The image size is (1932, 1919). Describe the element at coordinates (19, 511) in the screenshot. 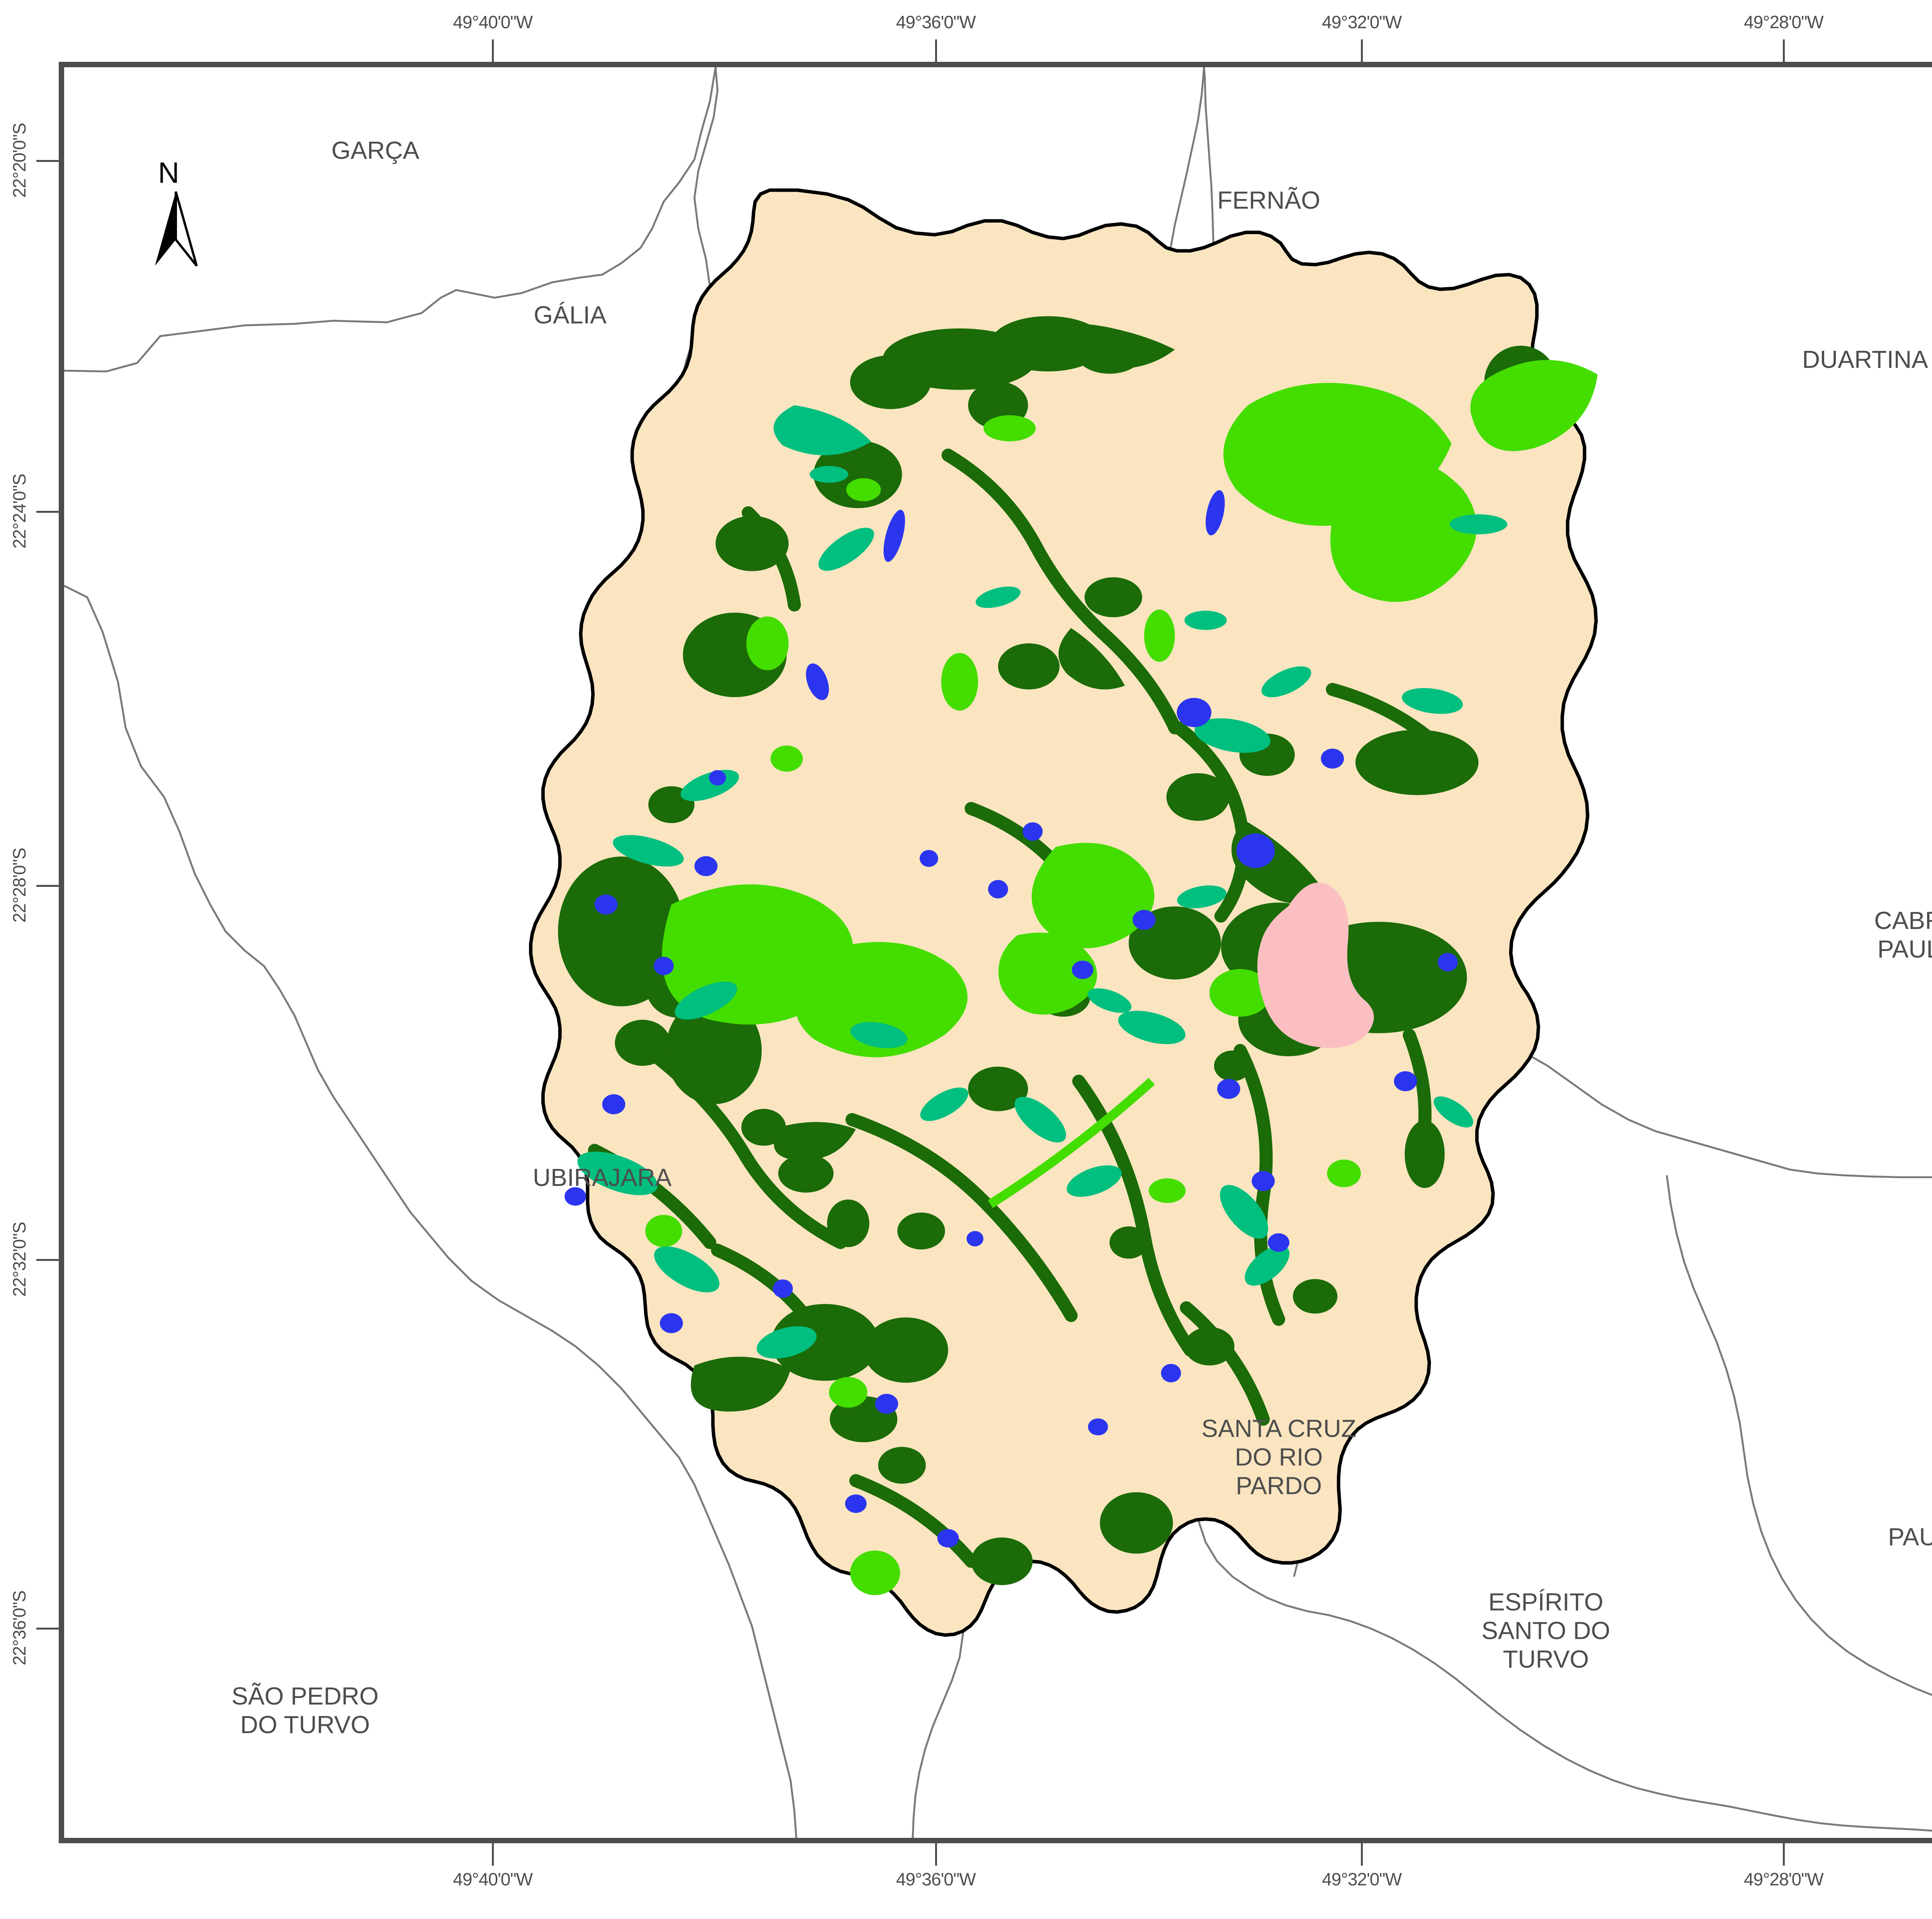

I see `latitude-label: 22°24'0"S` at that location.